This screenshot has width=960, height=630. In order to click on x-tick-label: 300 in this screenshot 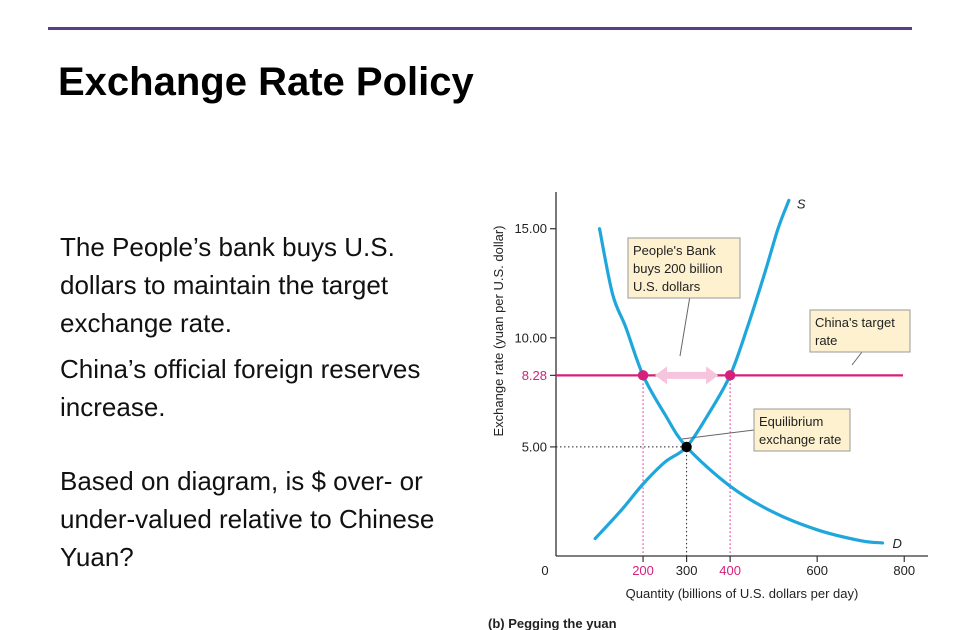, I will do `click(687, 570)`.